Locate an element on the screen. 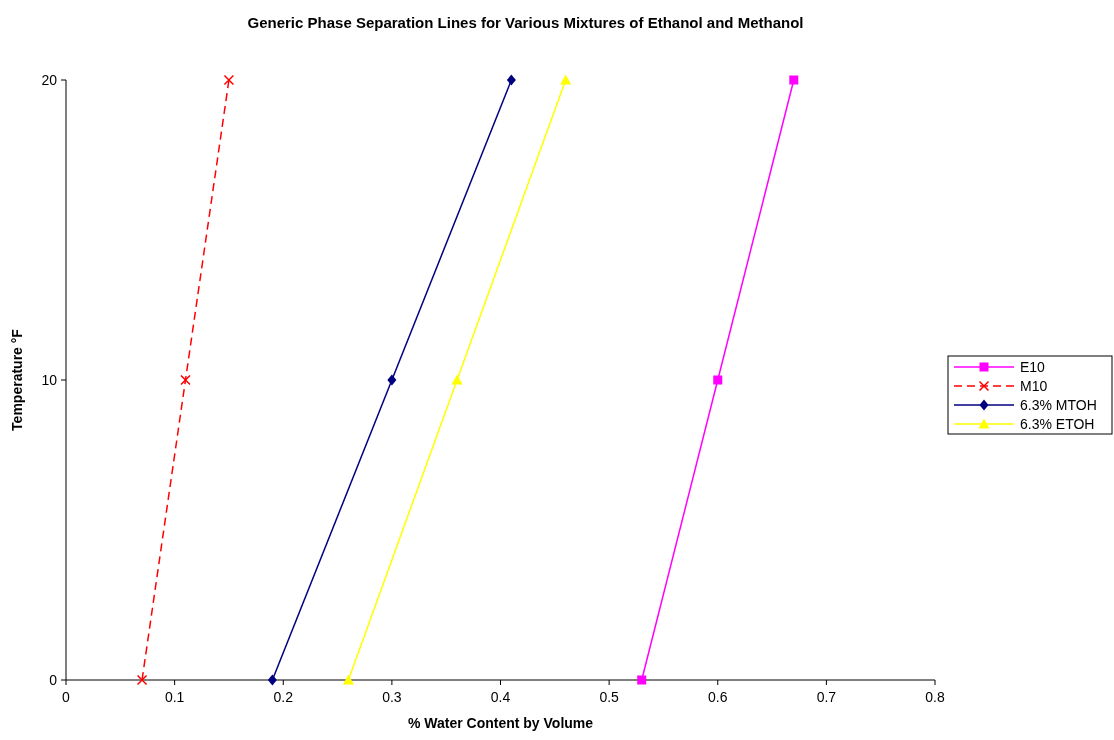  x-tick-label: 0.4 is located at coordinates (500, 697).